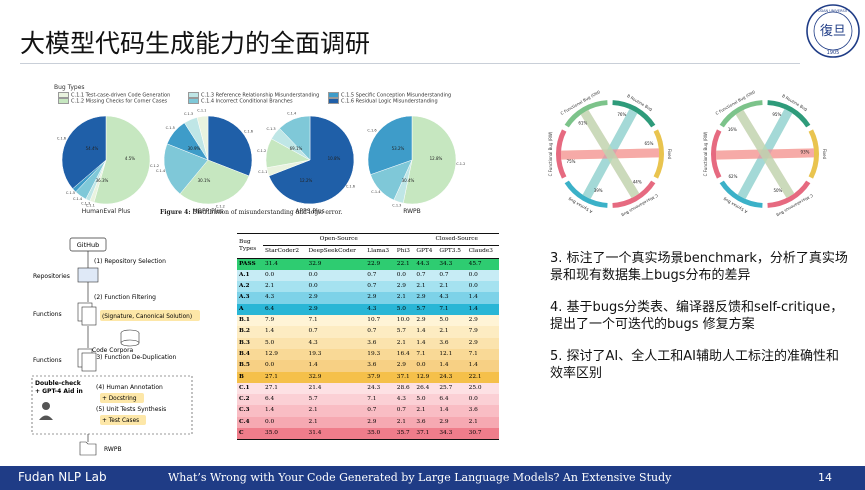 This screenshot has width=865, height=490. What do you see at coordinates (776, 114) in the screenshot?
I see `chord-percent: 95%` at bounding box center [776, 114].